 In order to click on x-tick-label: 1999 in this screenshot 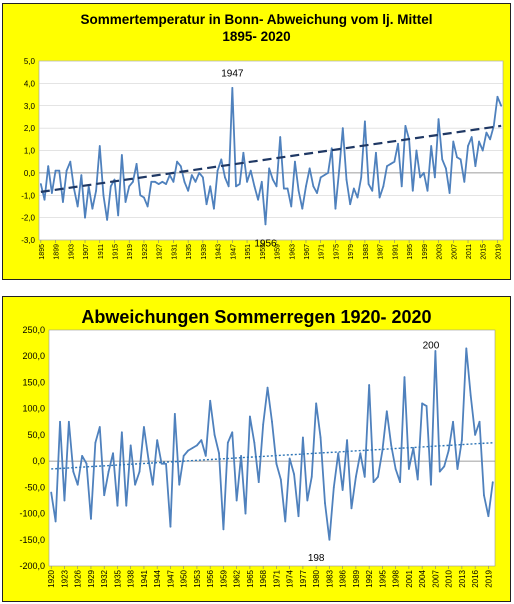, I will do `click(425, 252)`.